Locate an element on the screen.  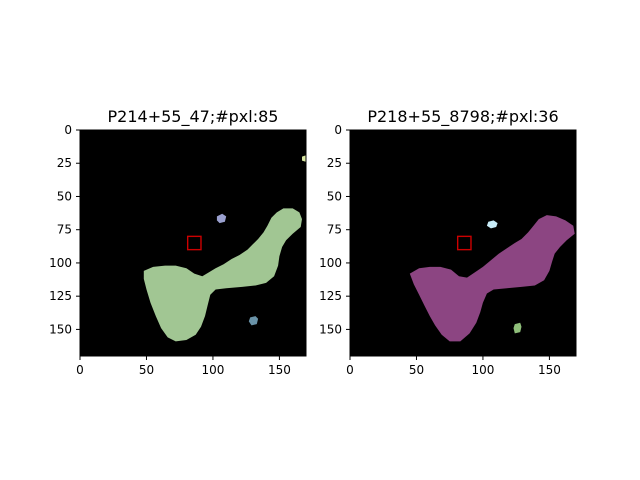
region-yellow-speck is located at coordinates (304, 158).